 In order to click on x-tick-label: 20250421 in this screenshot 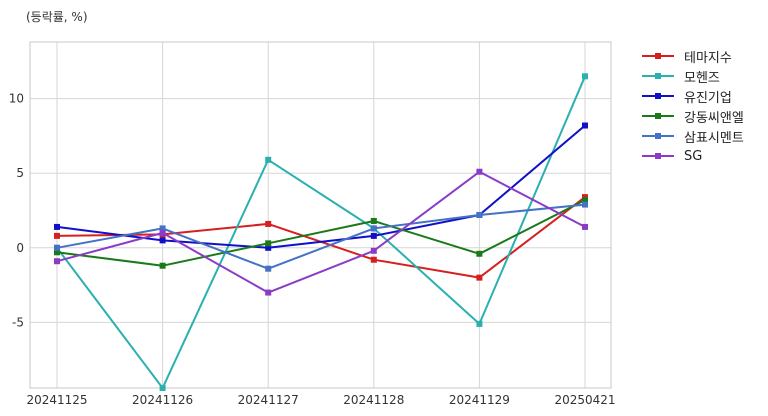, I will do `click(584, 400)`.